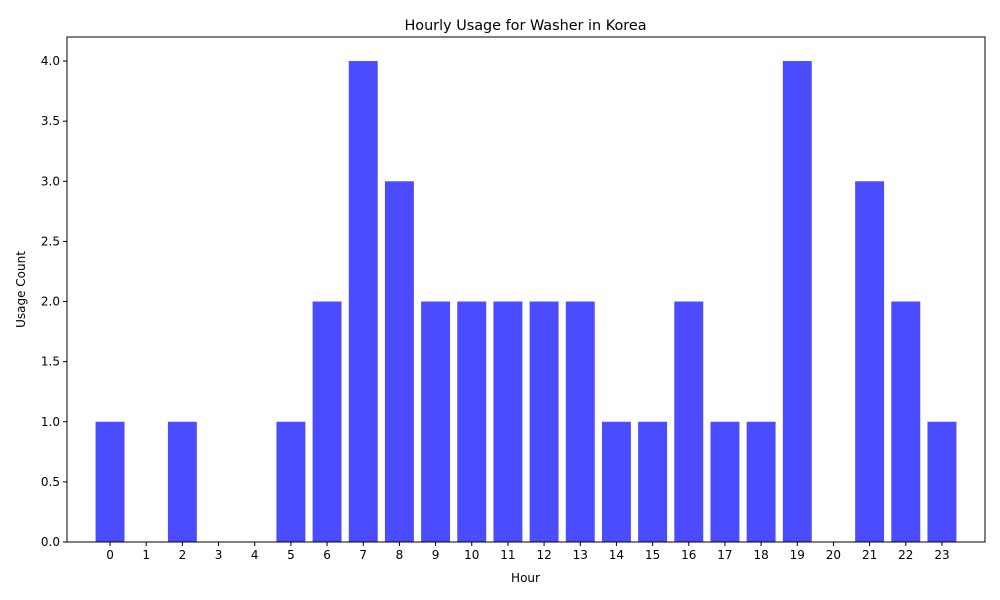 The height and width of the screenshot is (600, 1000). I want to click on x-tick-label-12: 12, so click(543, 555).